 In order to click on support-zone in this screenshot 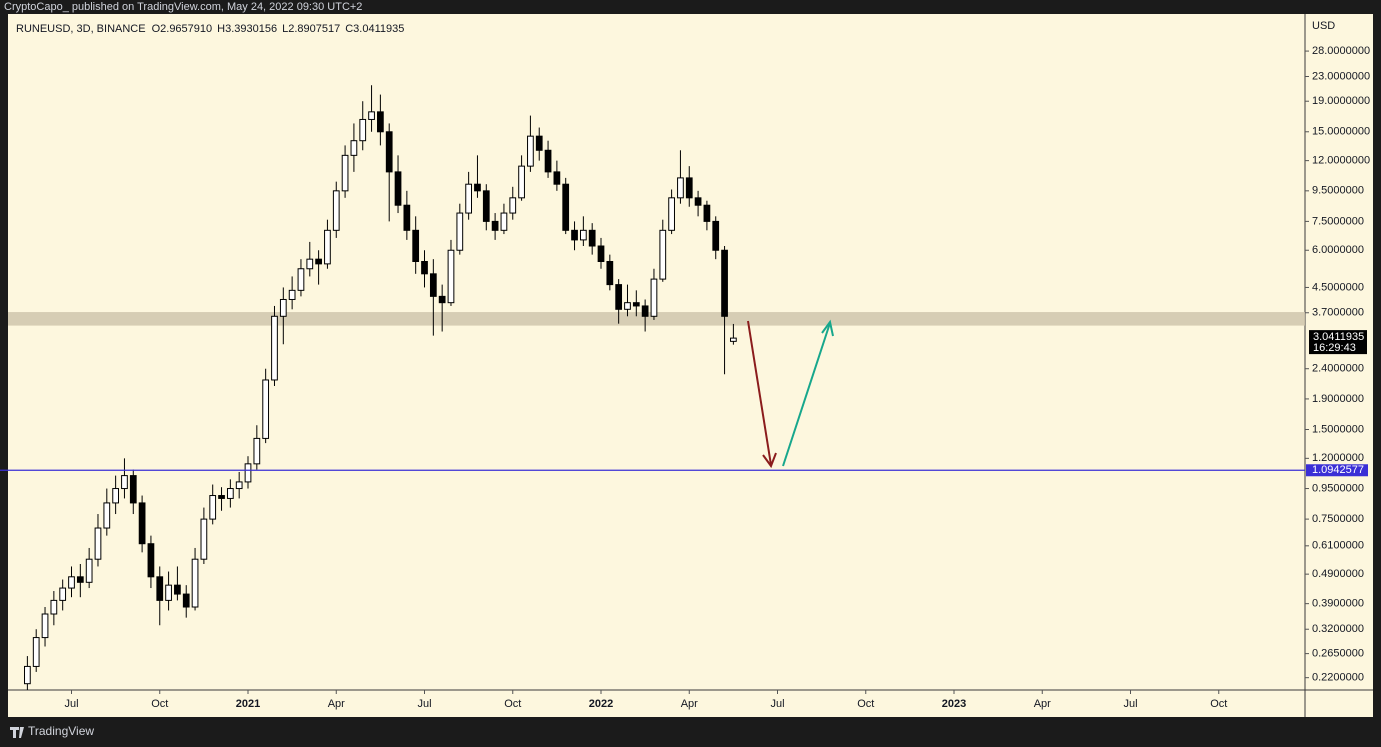, I will do `click(656, 319)`.